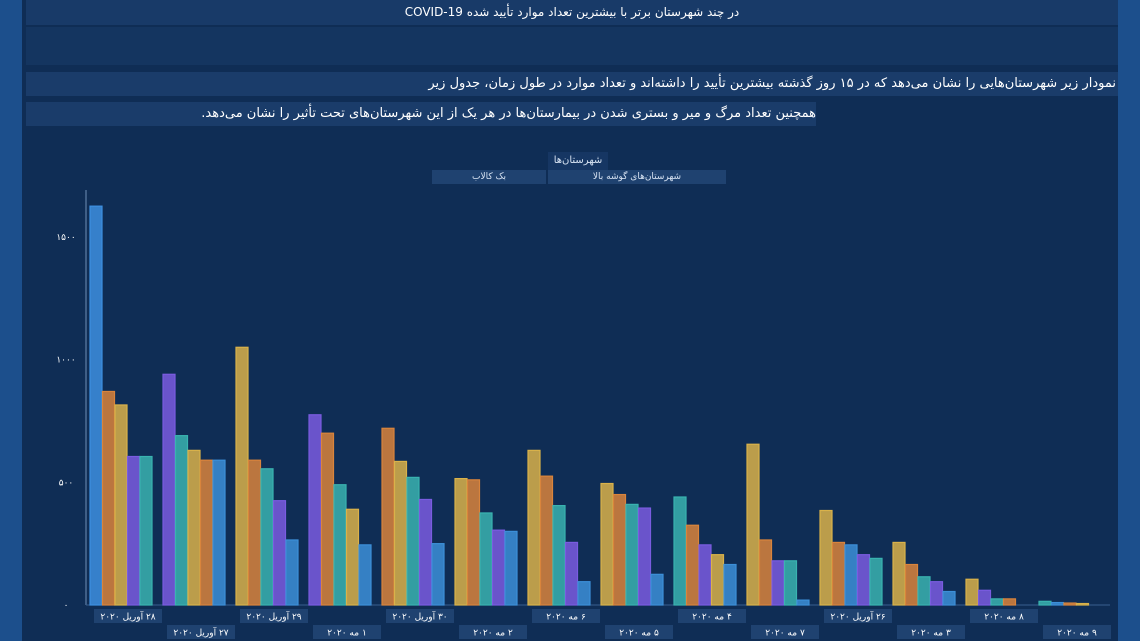 The height and width of the screenshot is (641, 1140). I want to click on x-tick-label: ۷ مه ۲۰۲۰, so click(785, 634).